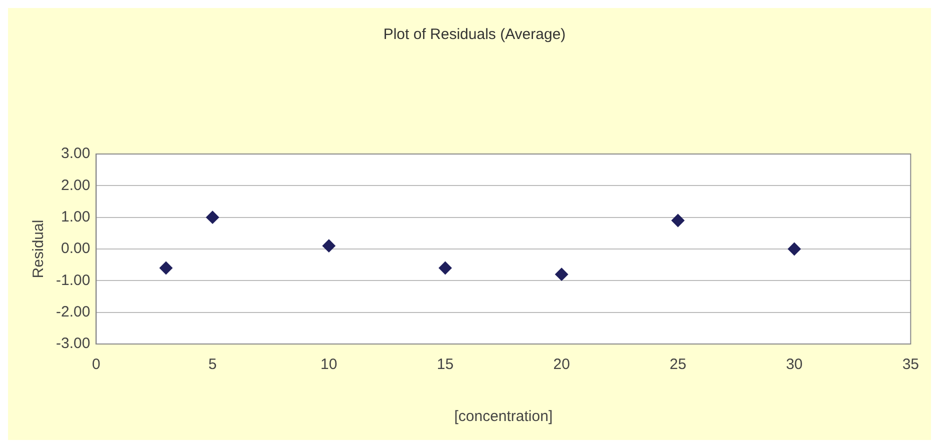 This screenshot has width=939, height=448. What do you see at coordinates (678, 365) in the screenshot?
I see `x-tick-label: 25` at bounding box center [678, 365].